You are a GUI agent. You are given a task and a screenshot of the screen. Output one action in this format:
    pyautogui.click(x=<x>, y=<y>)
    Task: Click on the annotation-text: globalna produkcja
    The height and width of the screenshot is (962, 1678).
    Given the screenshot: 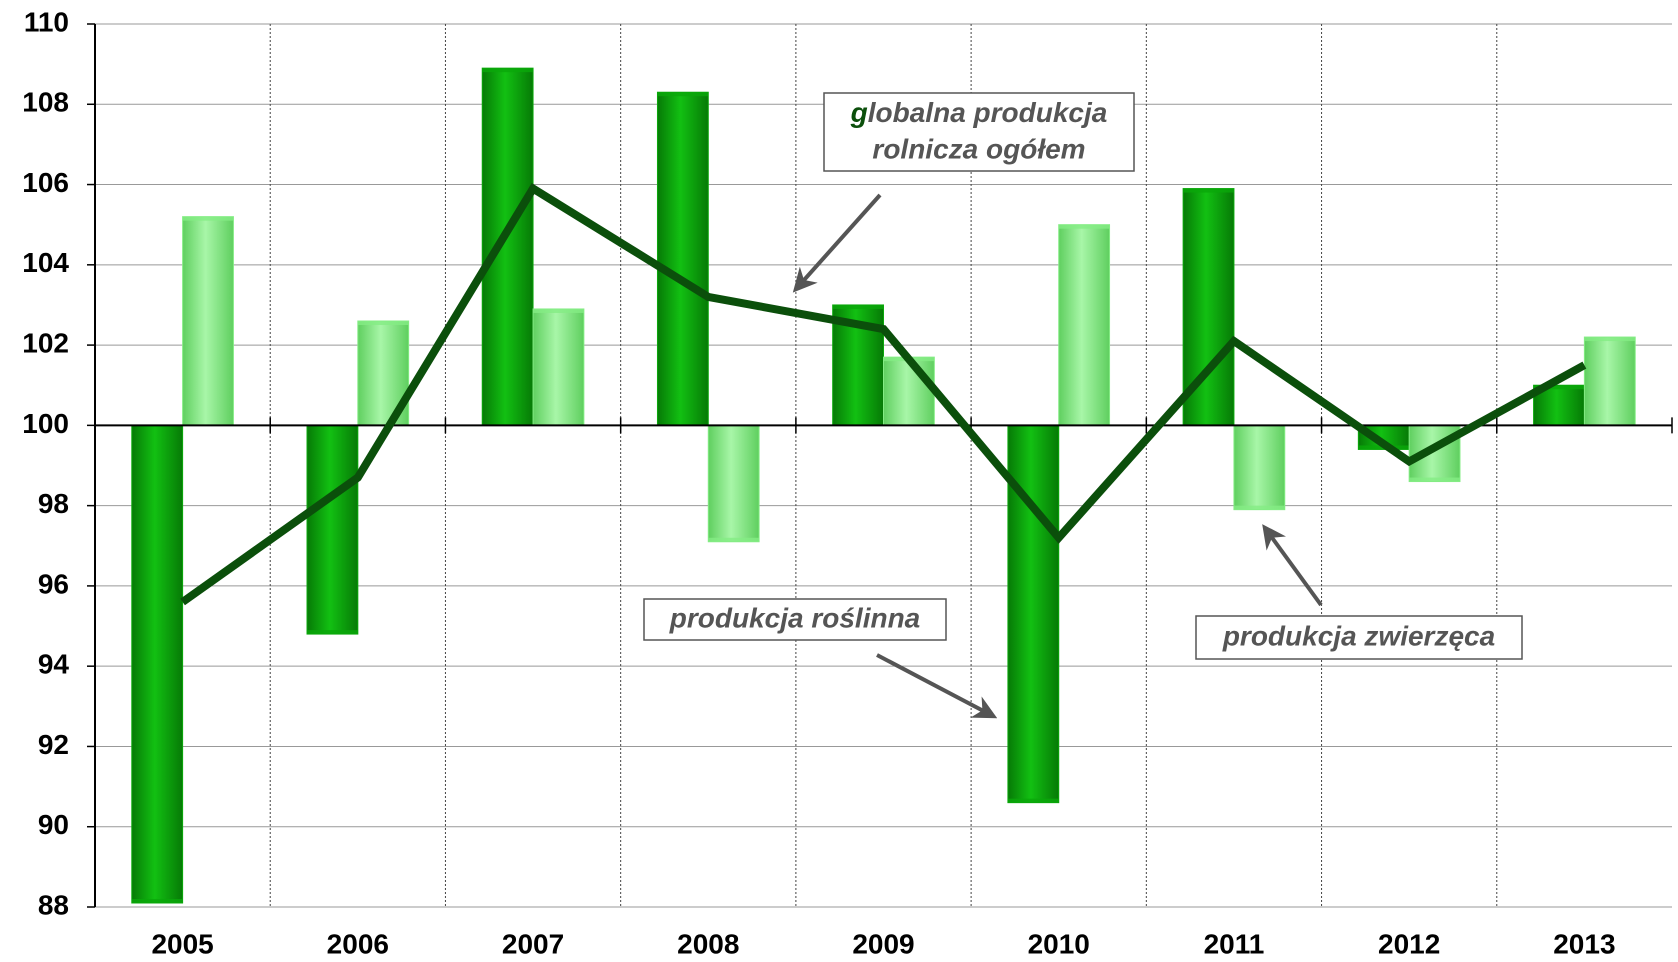 What is the action you would take?
    pyautogui.click(x=979, y=112)
    